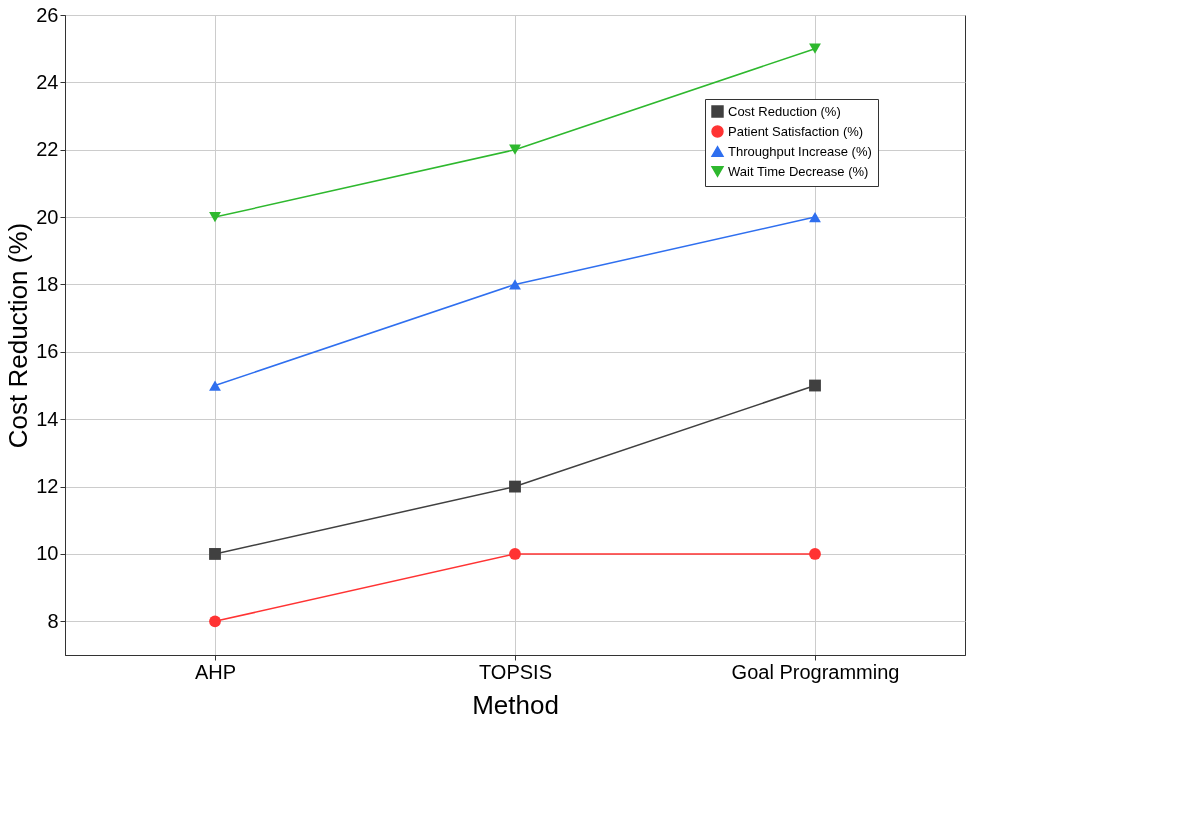 This screenshot has height=829, width=1199. Describe the element at coordinates (815, 671) in the screenshot. I see `x-tick-label: Goal Programming` at that location.